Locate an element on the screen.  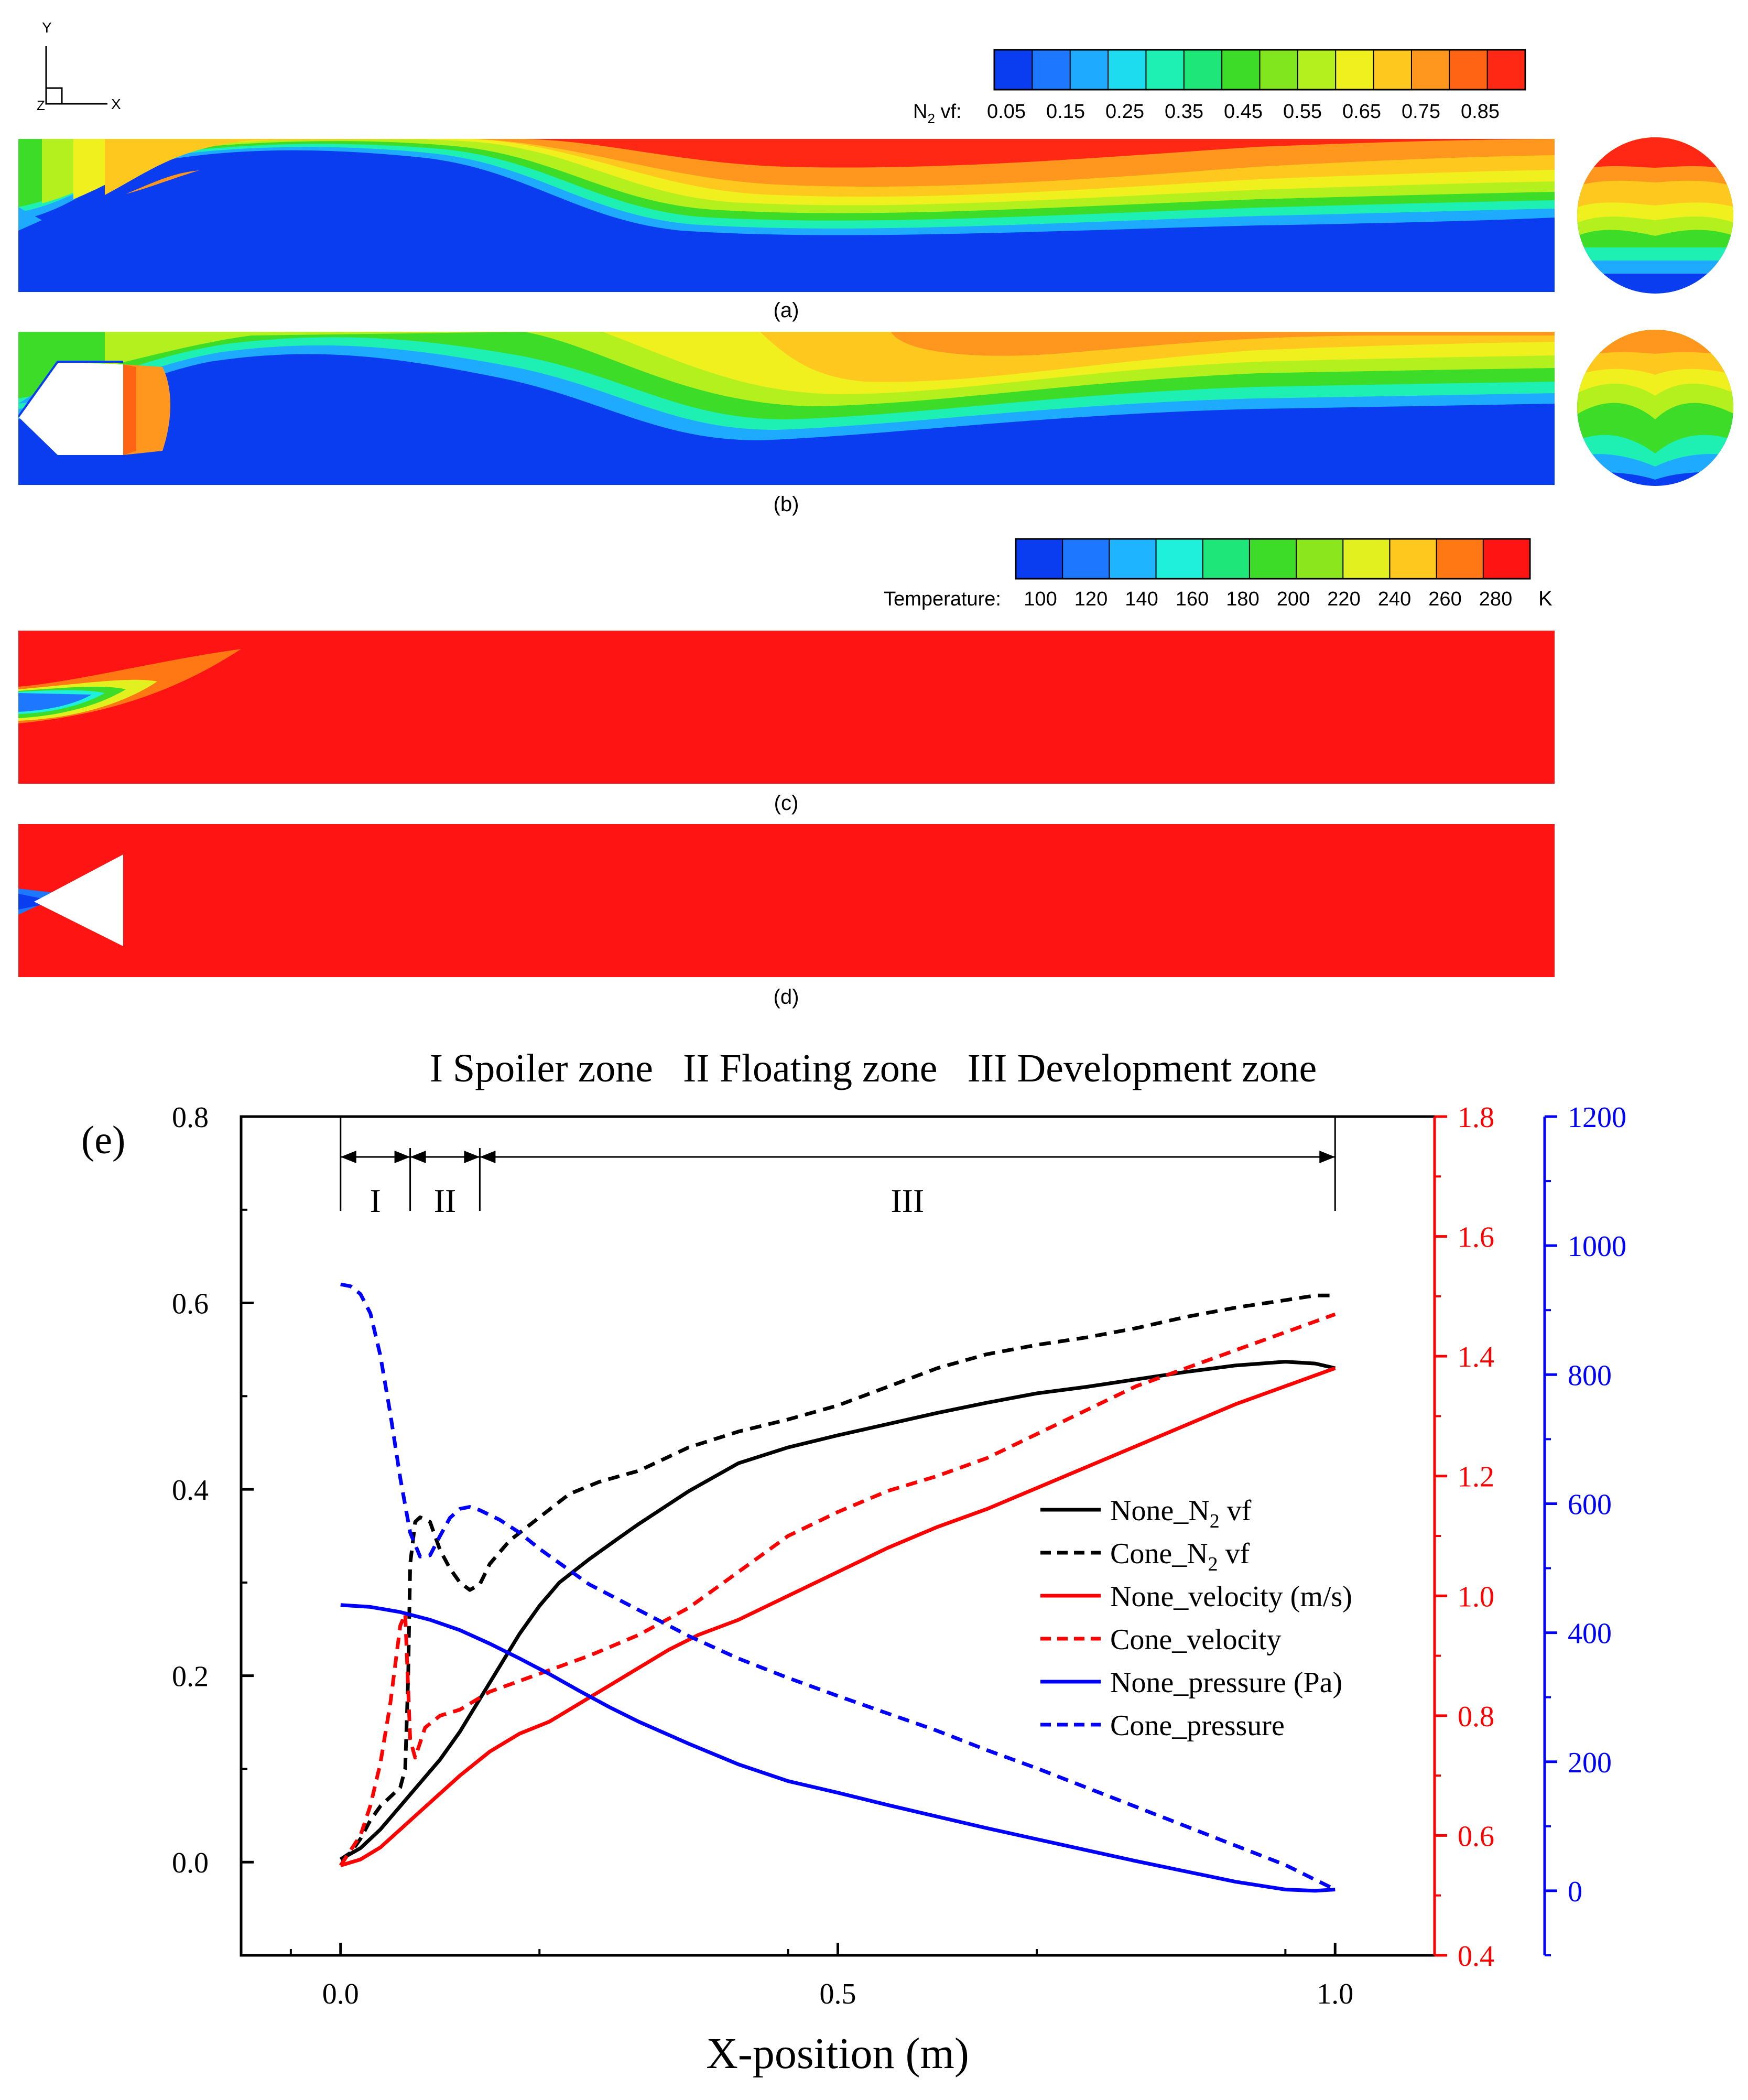
velocity-axis-ticks: 0.4 0.6 0.8 1.0 1.2 1.4 1.6 1.8 is located at coordinates (1465, 1537).